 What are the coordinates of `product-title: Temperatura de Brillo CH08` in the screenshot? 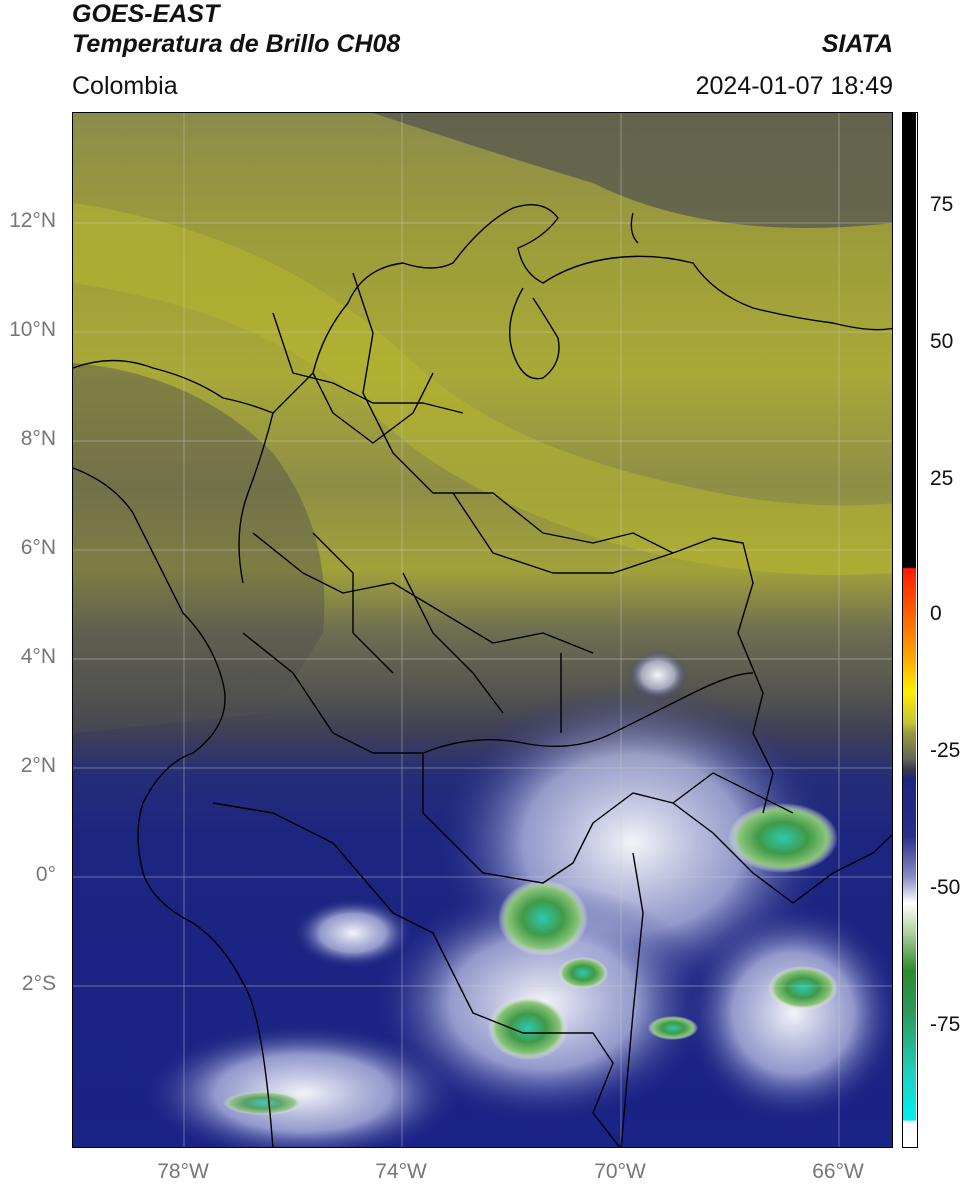 It's located at (236, 44).